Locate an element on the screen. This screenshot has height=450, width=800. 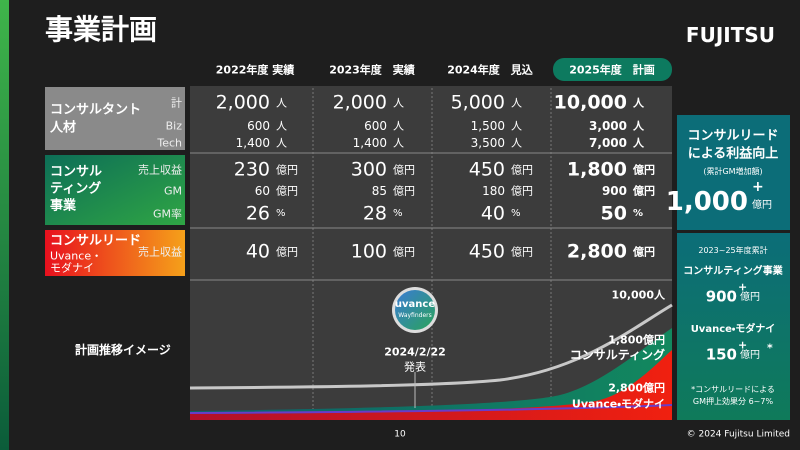
cell-value: 100 is located at coordinates (368, 251).